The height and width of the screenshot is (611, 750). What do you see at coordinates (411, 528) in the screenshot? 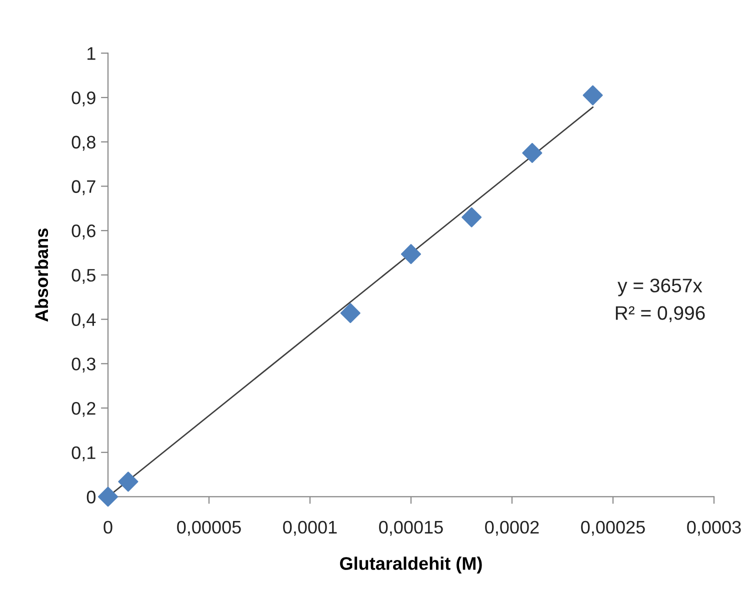
I see `x-tick-label: 0,00015` at bounding box center [411, 528].